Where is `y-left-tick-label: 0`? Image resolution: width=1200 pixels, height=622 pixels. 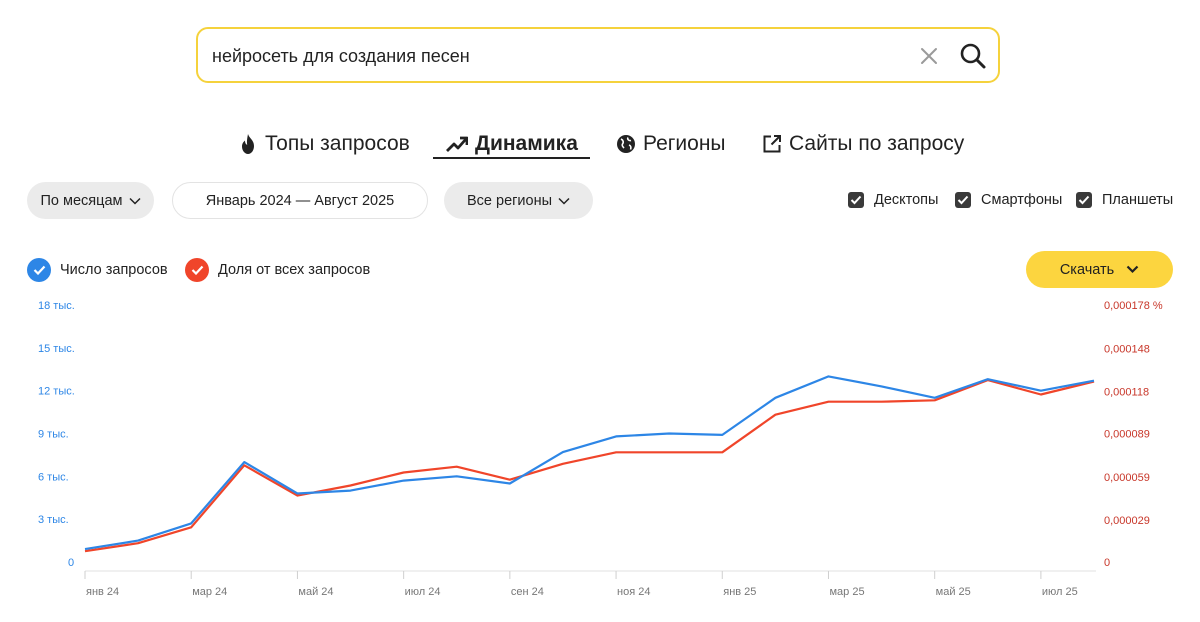
y-left-tick-label: 0 is located at coordinates (71, 563).